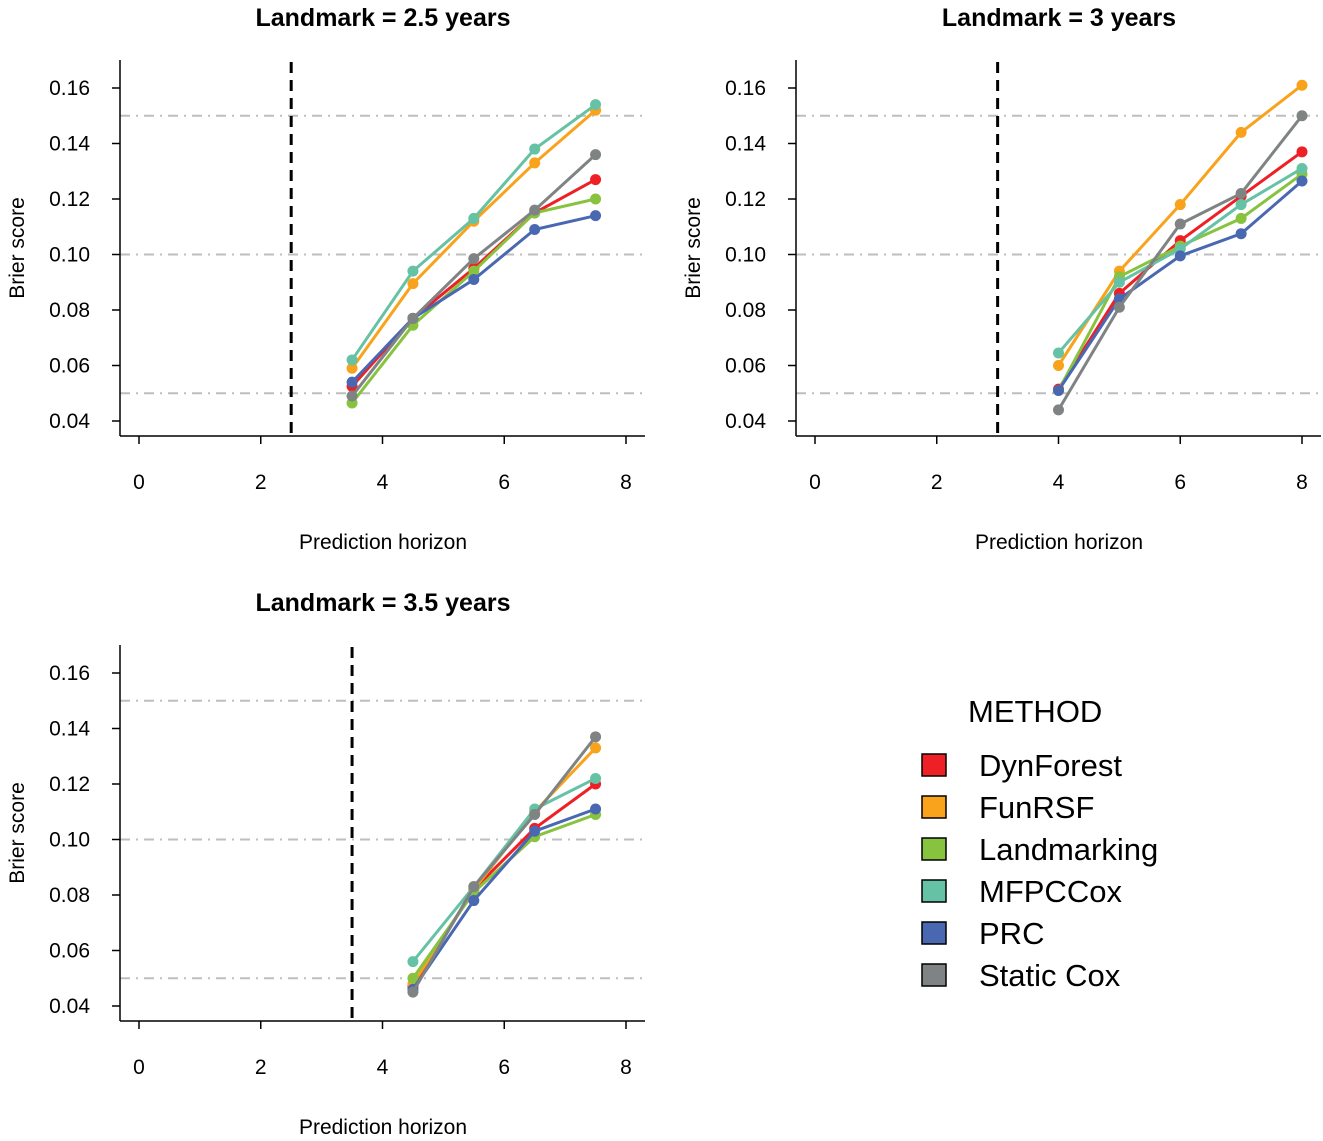 The height and width of the screenshot is (1141, 1323). Describe the element at coordinates (1035, 711) in the screenshot. I see `legend-title: METHOD` at that location.